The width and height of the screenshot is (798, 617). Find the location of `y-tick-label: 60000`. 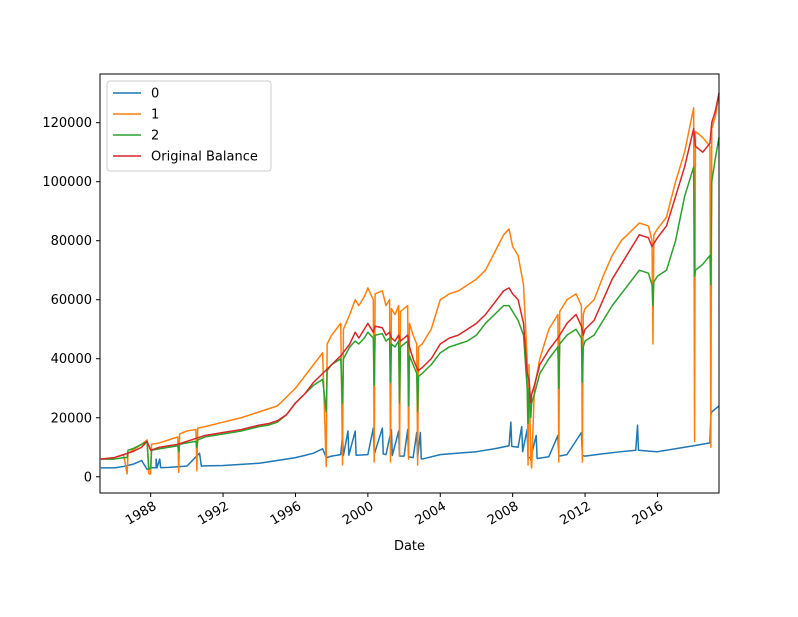

y-tick-label: 60000 is located at coordinates (71, 300).